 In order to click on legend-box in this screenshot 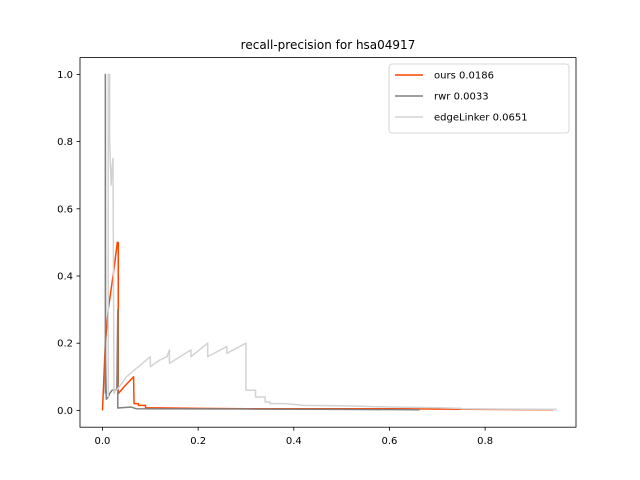, I will do `click(479, 98)`.